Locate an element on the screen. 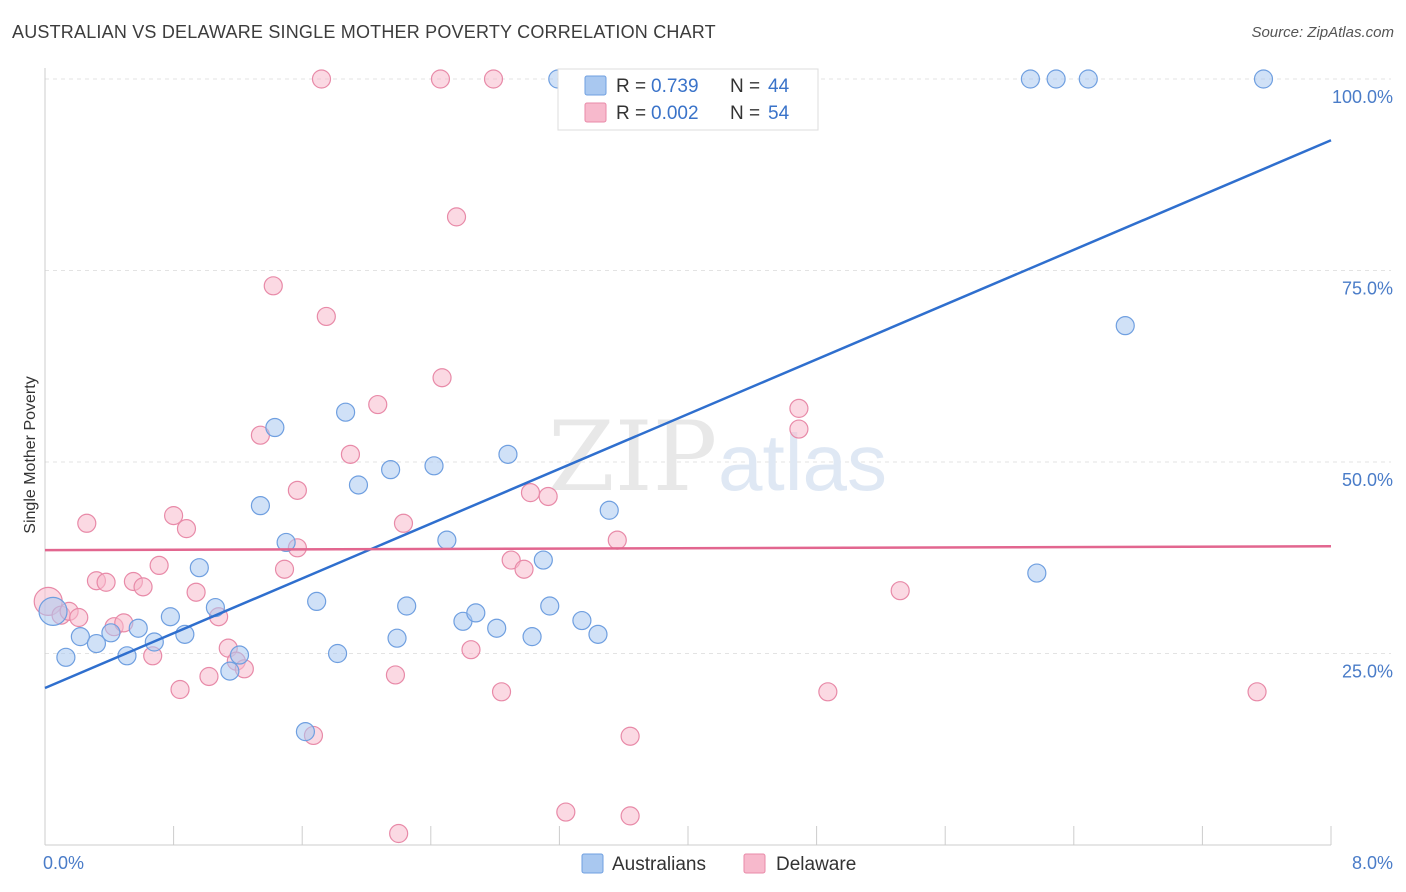 The image size is (1406, 892). y-tick-label-2: 75.0% is located at coordinates (1367, 289).